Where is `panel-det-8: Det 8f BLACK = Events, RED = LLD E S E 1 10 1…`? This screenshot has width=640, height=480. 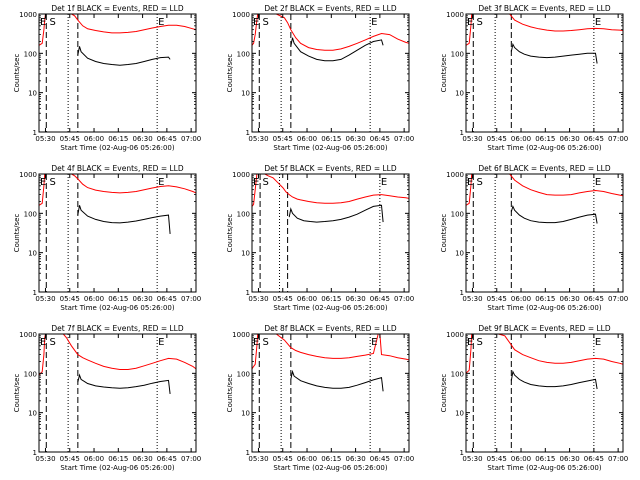
panel-det-8: Det 8f BLACK = Events, RED = LLD E S E 1 10 1… is located at coordinates (320, 398).